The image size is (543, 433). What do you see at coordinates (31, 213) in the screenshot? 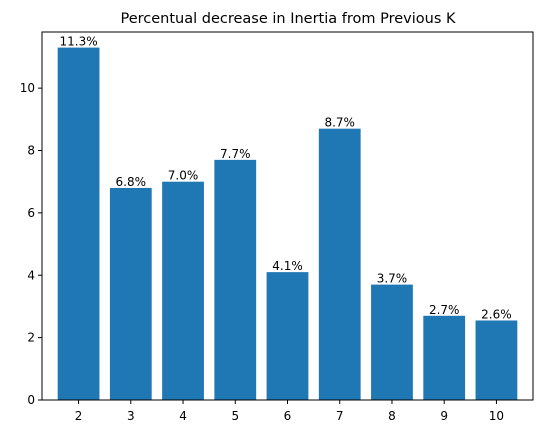
I see `y-tick-label-6: 6` at bounding box center [31, 213].